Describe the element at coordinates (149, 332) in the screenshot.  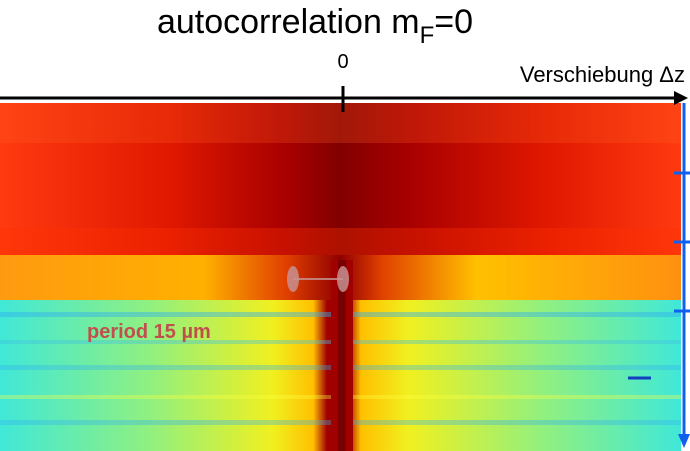
I see `annotation: period 15 µm` at that location.